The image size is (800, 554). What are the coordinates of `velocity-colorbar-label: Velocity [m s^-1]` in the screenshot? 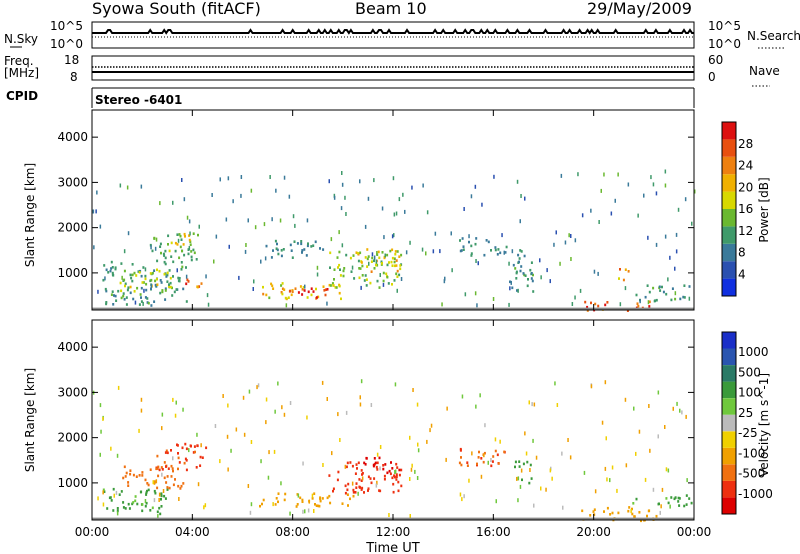 It's located at (764, 425).